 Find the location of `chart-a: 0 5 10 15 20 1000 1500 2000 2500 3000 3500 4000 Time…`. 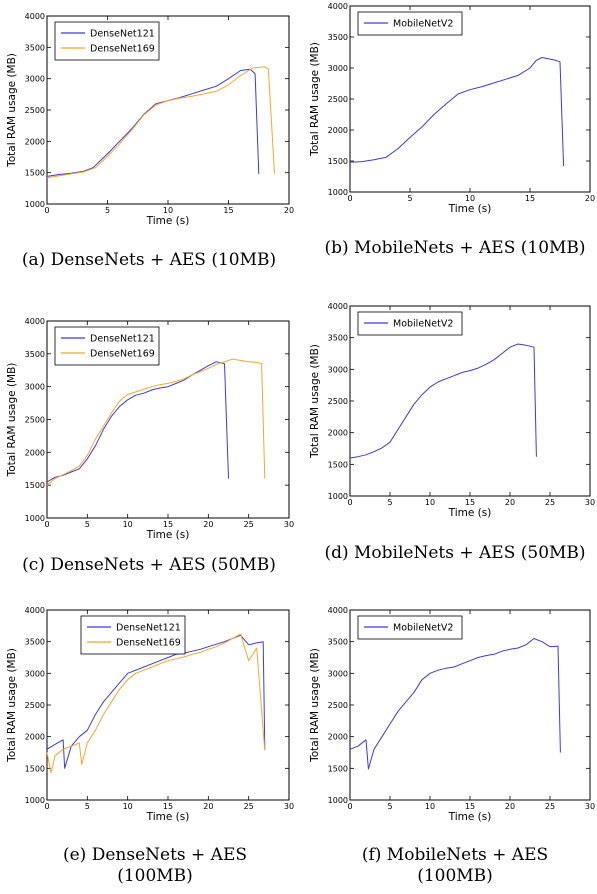

chart-a: 0 5 10 15 20 1000 1500 2000 2500 3000 3500 4000 Time… is located at coordinates (150, 119).